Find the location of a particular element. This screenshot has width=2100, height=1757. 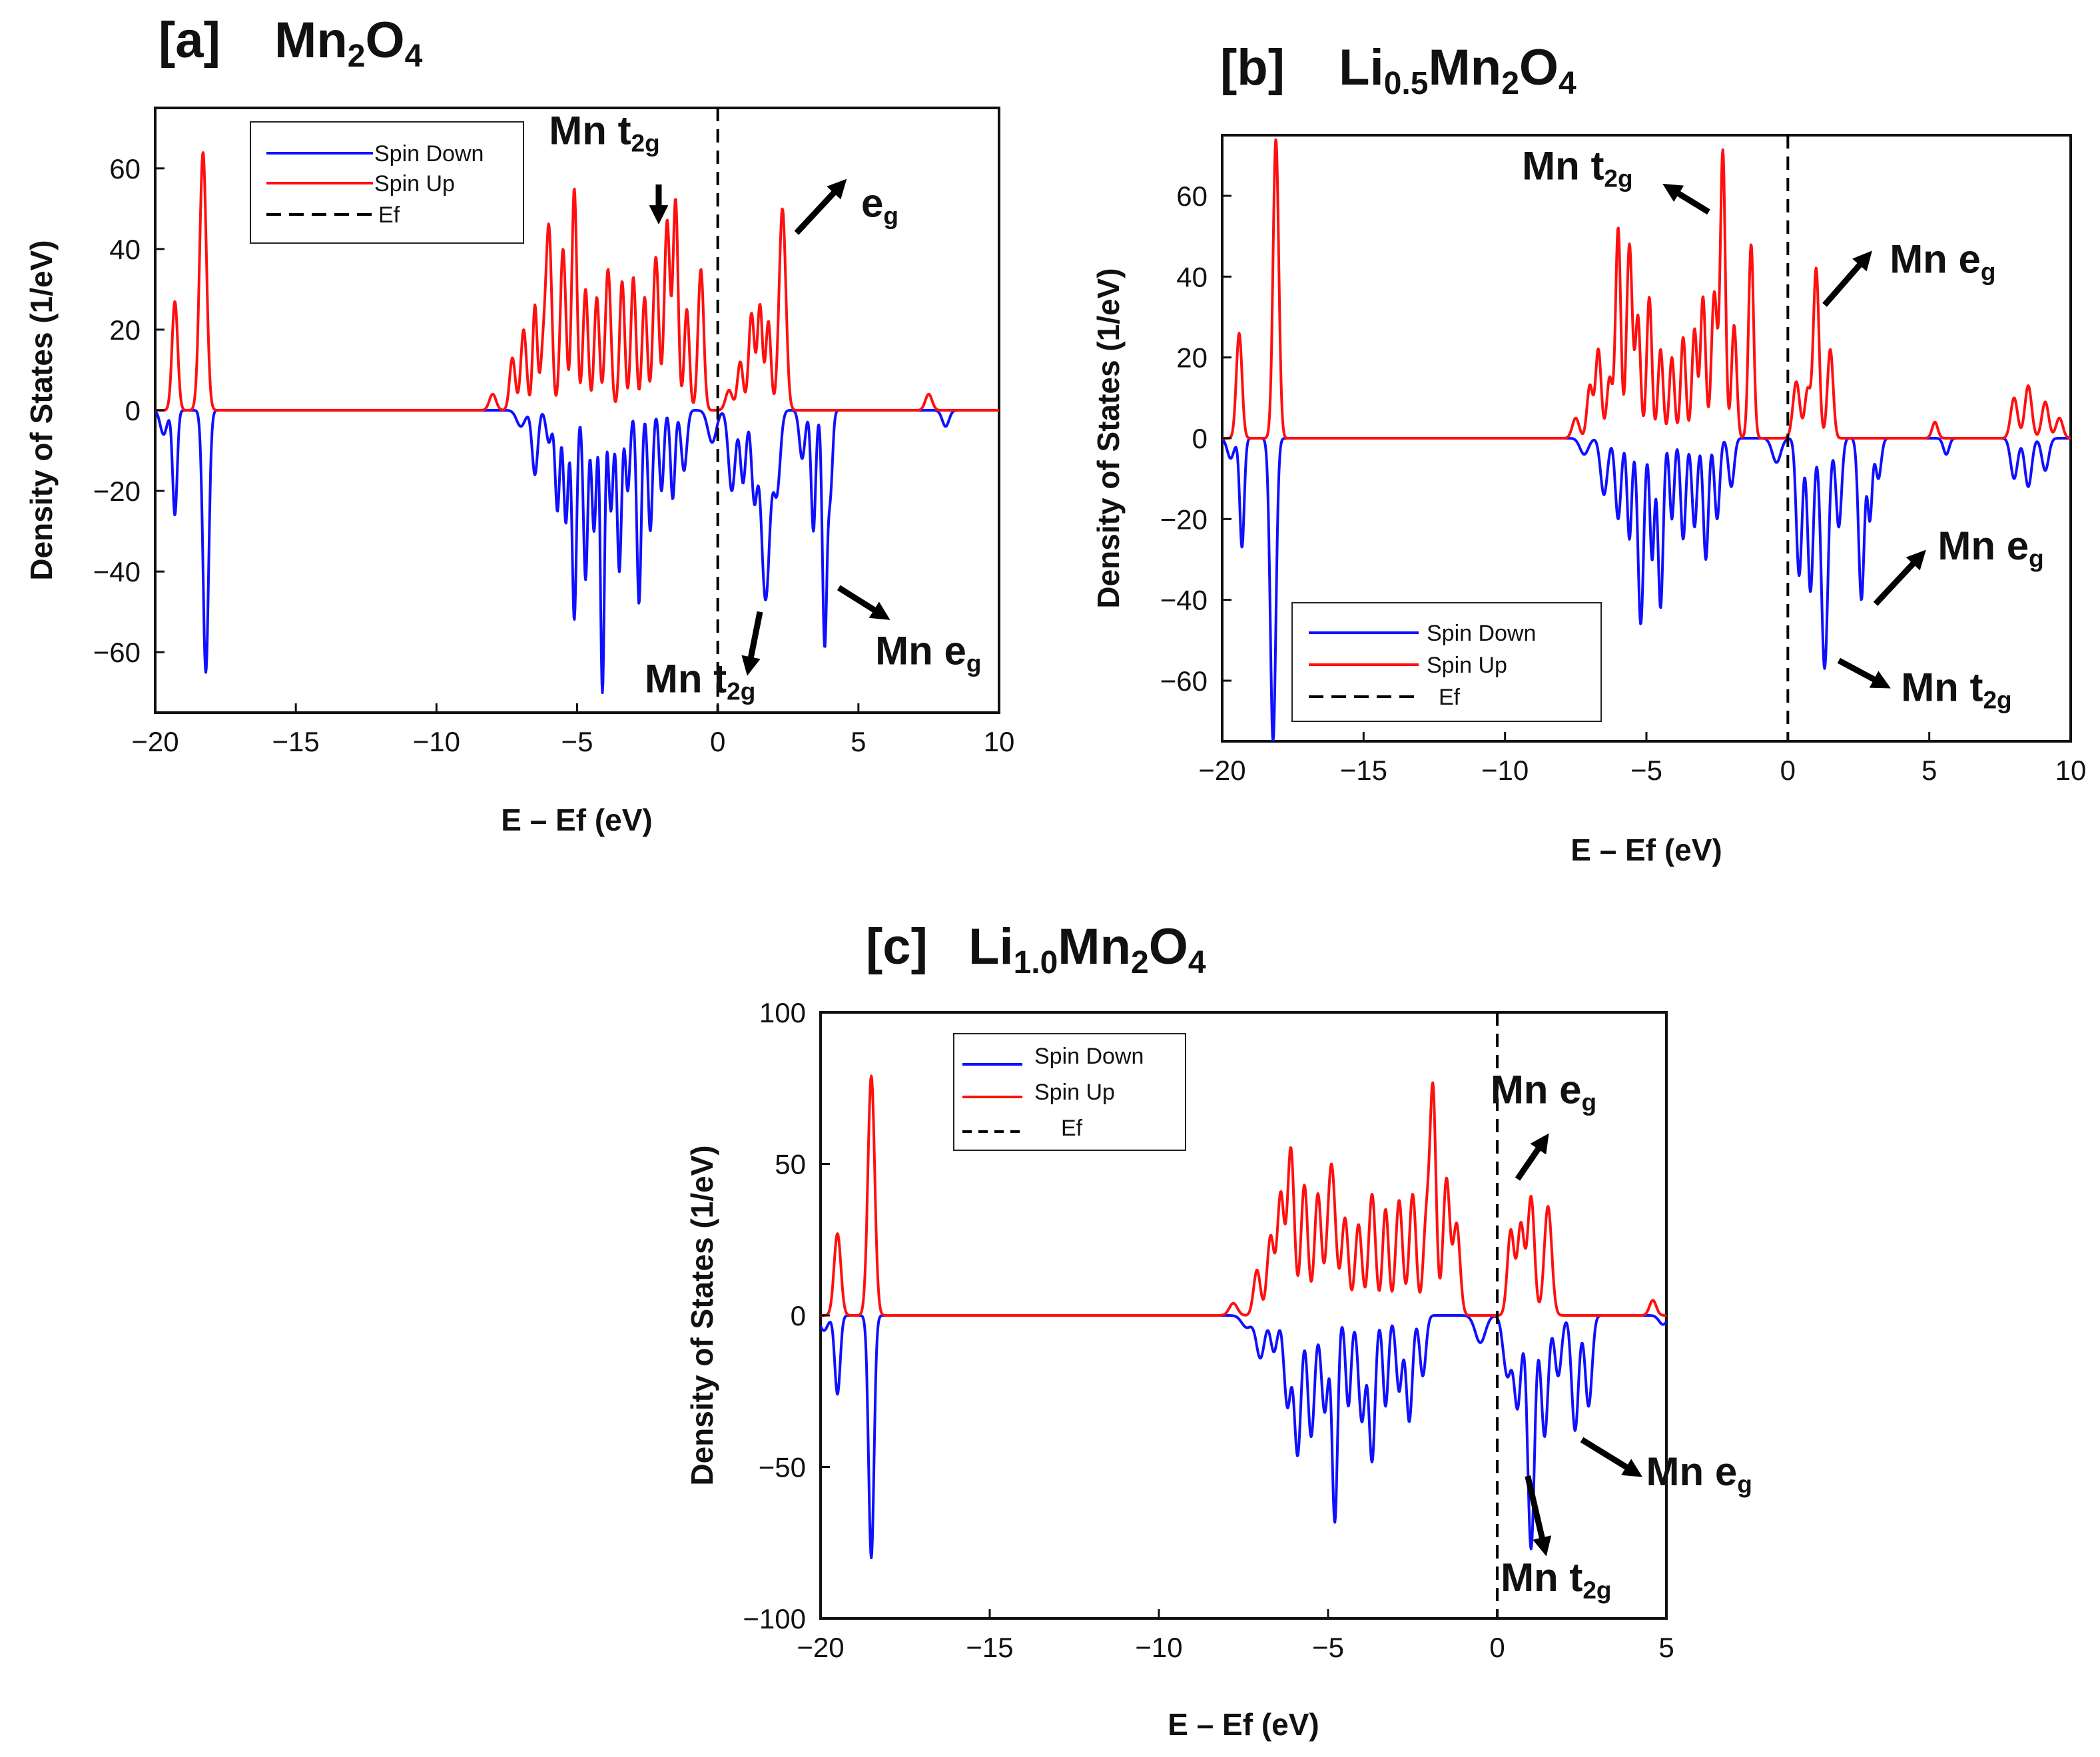

panel-b-ytick-label: 20 is located at coordinates (1192, 358).